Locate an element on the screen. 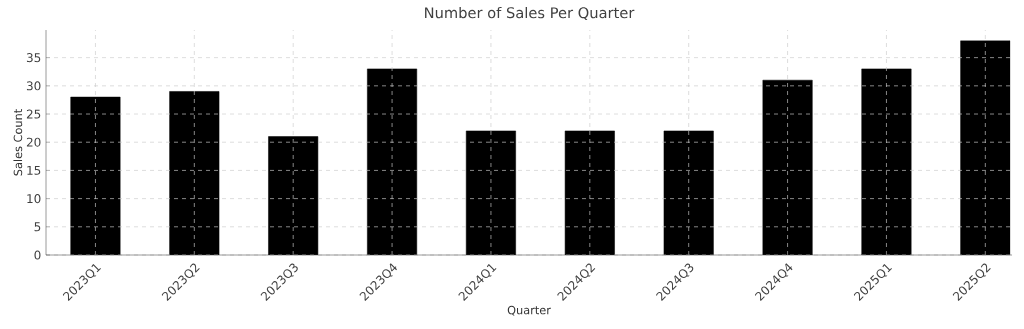 This screenshot has width=1024, height=329. x-axis-title: Quarter is located at coordinates (529, 310).